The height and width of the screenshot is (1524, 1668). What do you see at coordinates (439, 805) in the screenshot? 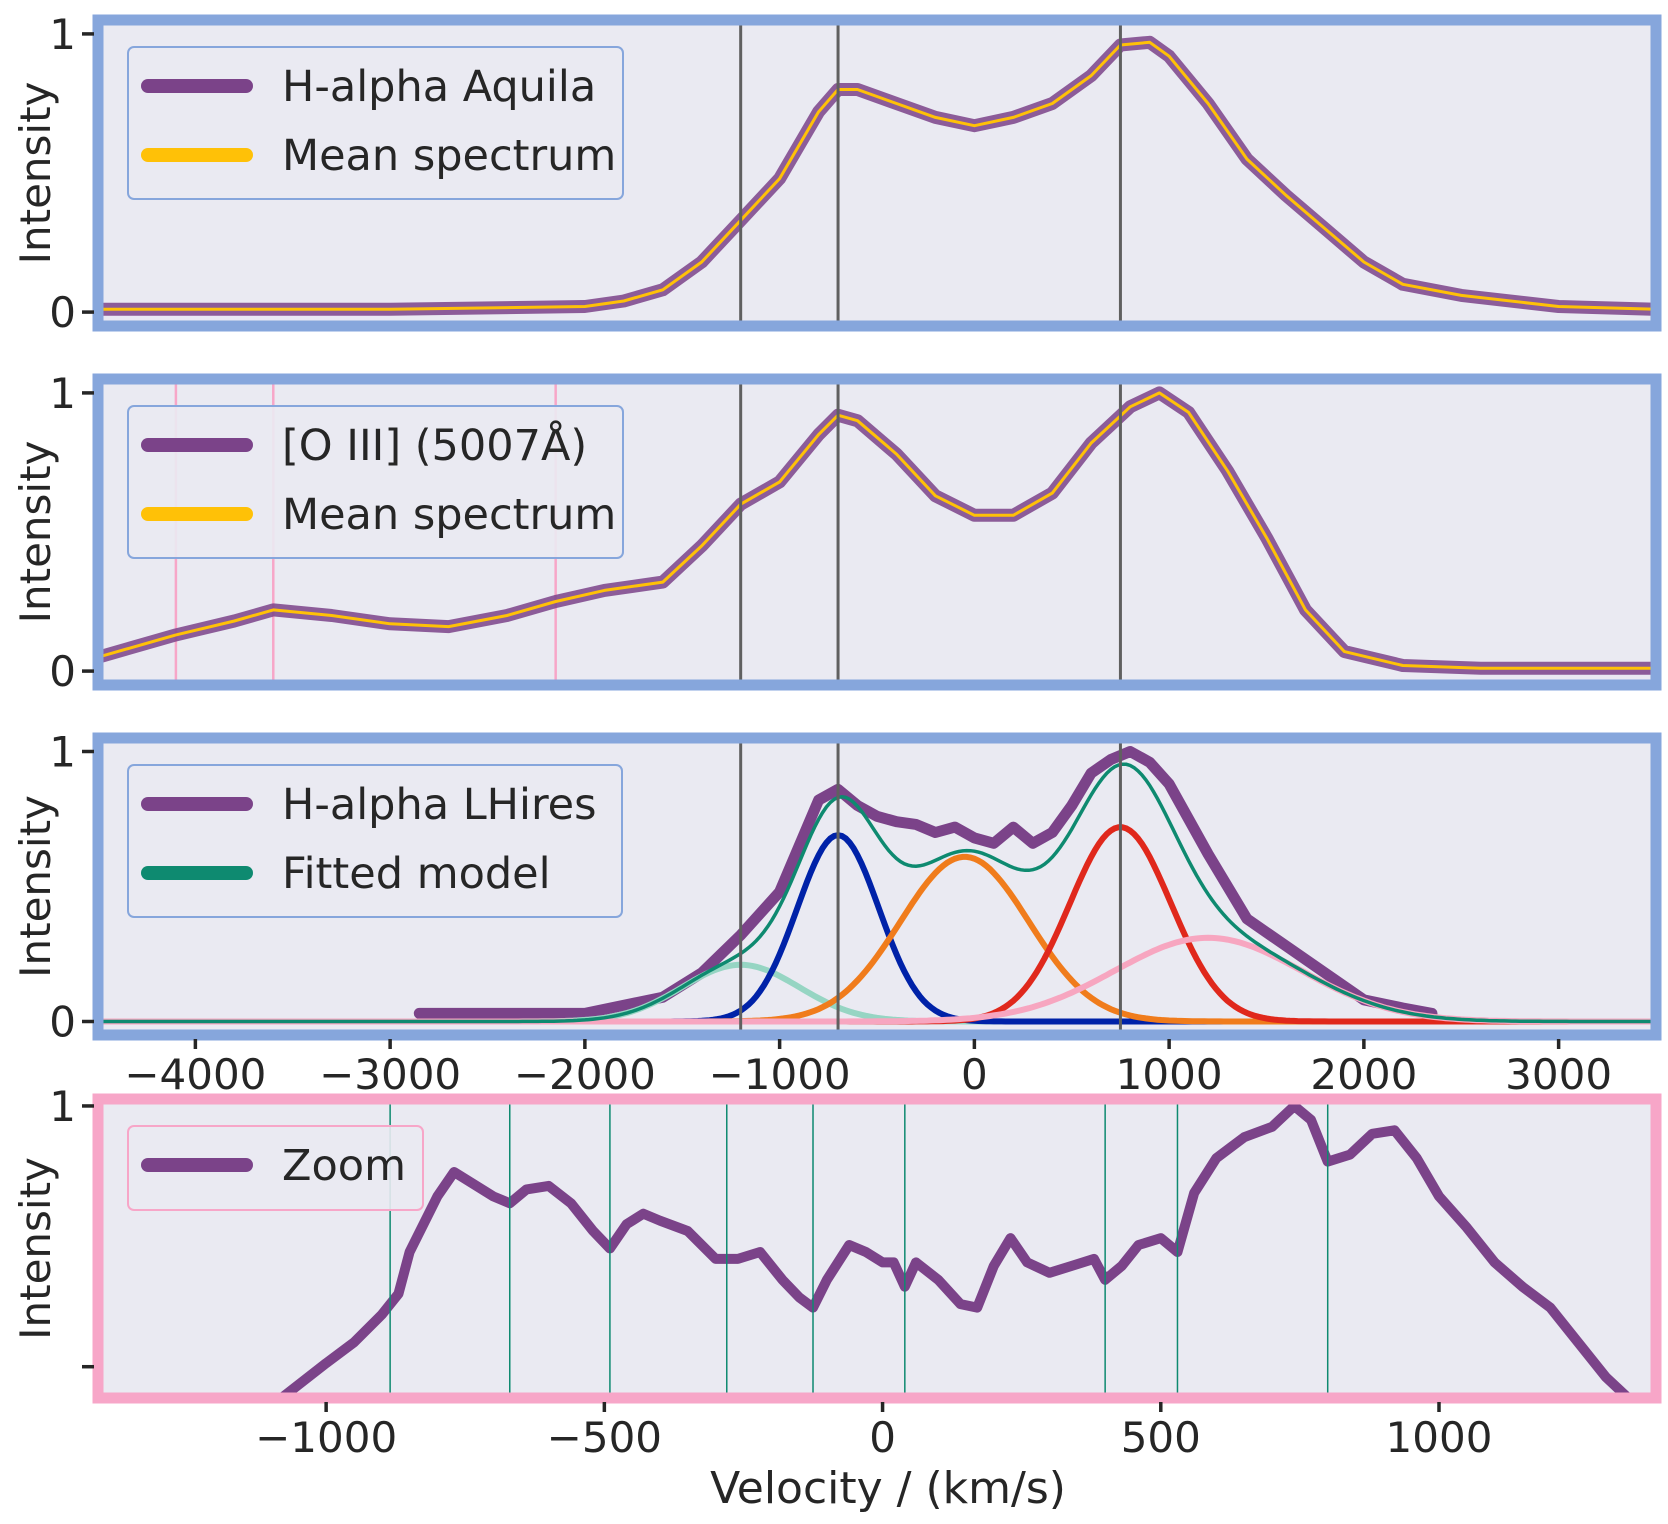
I see `legend-label: H-alpha LHires` at bounding box center [439, 805].